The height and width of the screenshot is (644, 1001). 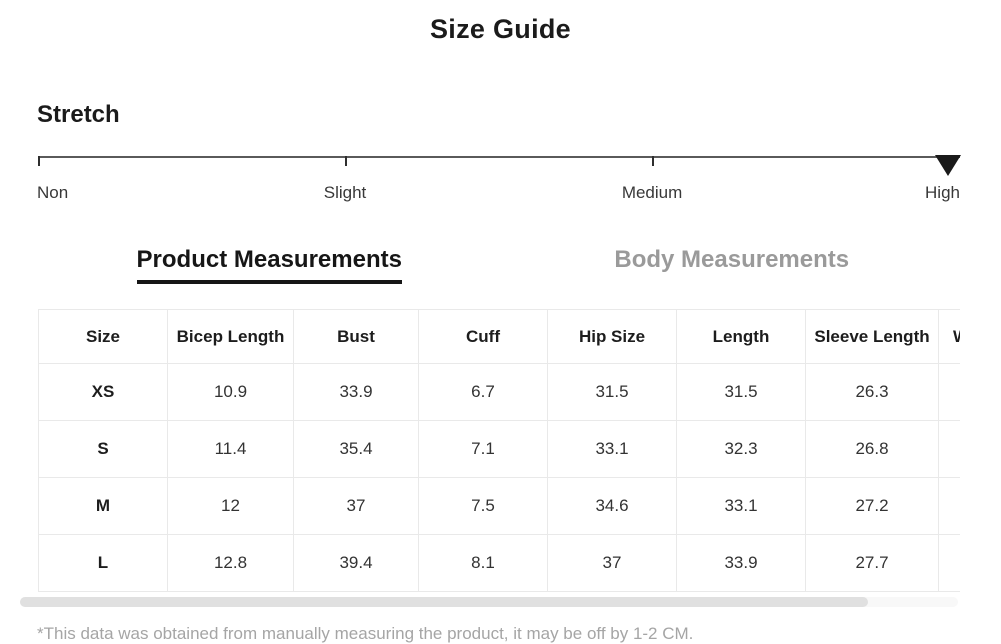 What do you see at coordinates (949, 336) in the screenshot?
I see `column-header: W` at bounding box center [949, 336].